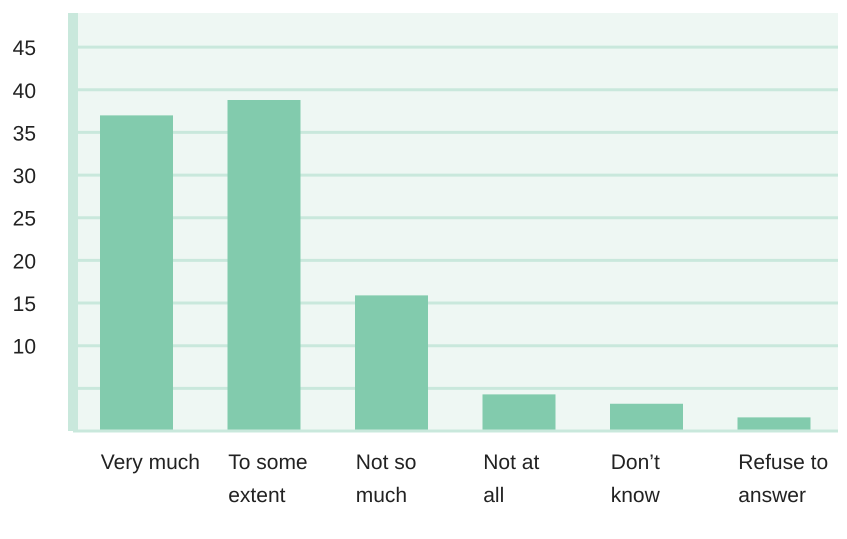 This screenshot has height=539, width=847. I want to click on x-tick-label: Don’t know, so click(635, 479).